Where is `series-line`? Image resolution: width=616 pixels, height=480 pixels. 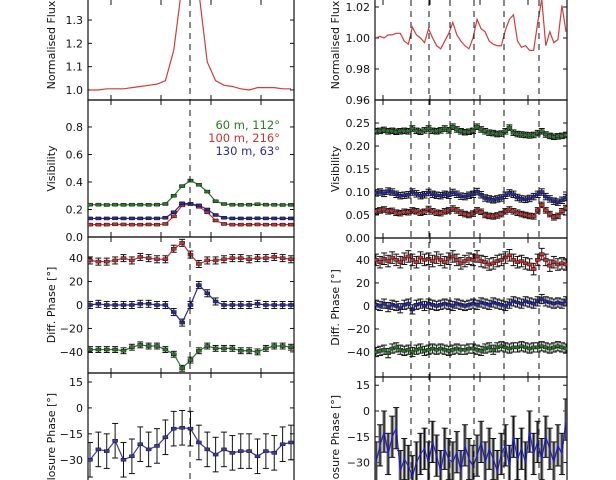
series-line is located at coordinates (190, 45).